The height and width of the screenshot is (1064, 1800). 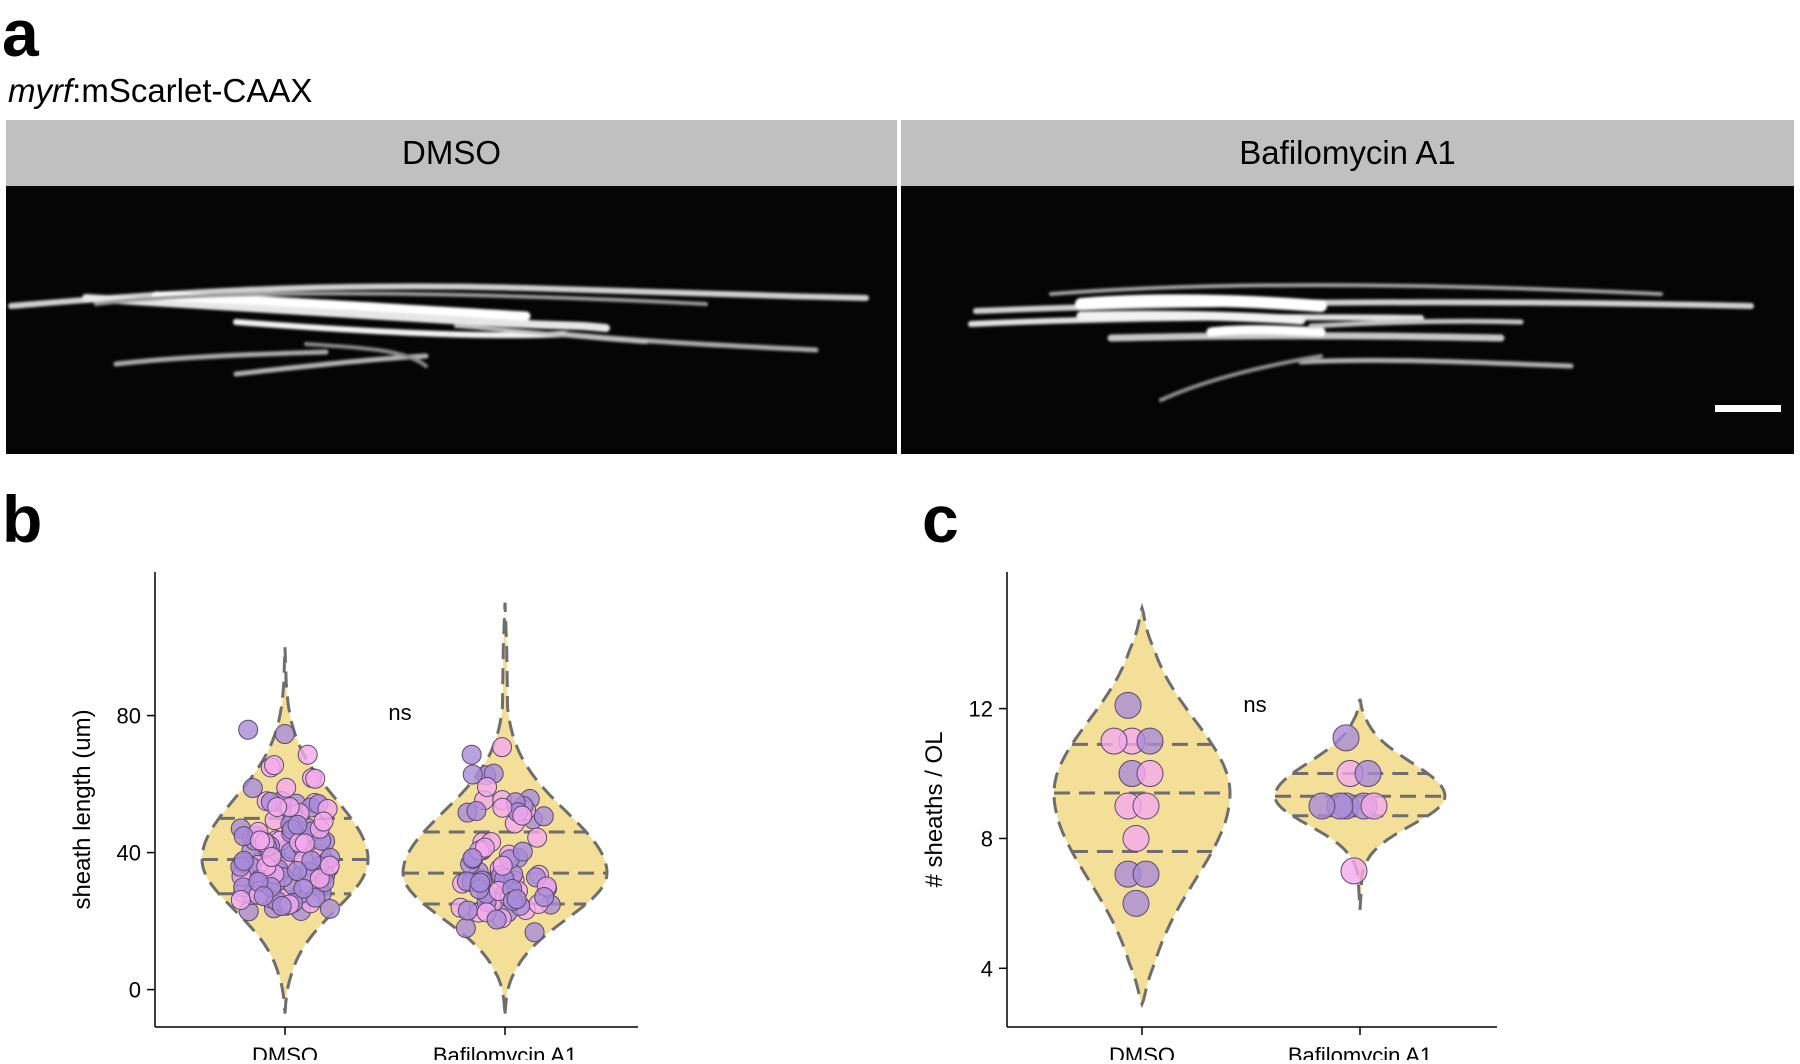 What do you see at coordinates (40, 90) in the screenshot?
I see `gene-name: myrf` at bounding box center [40, 90].